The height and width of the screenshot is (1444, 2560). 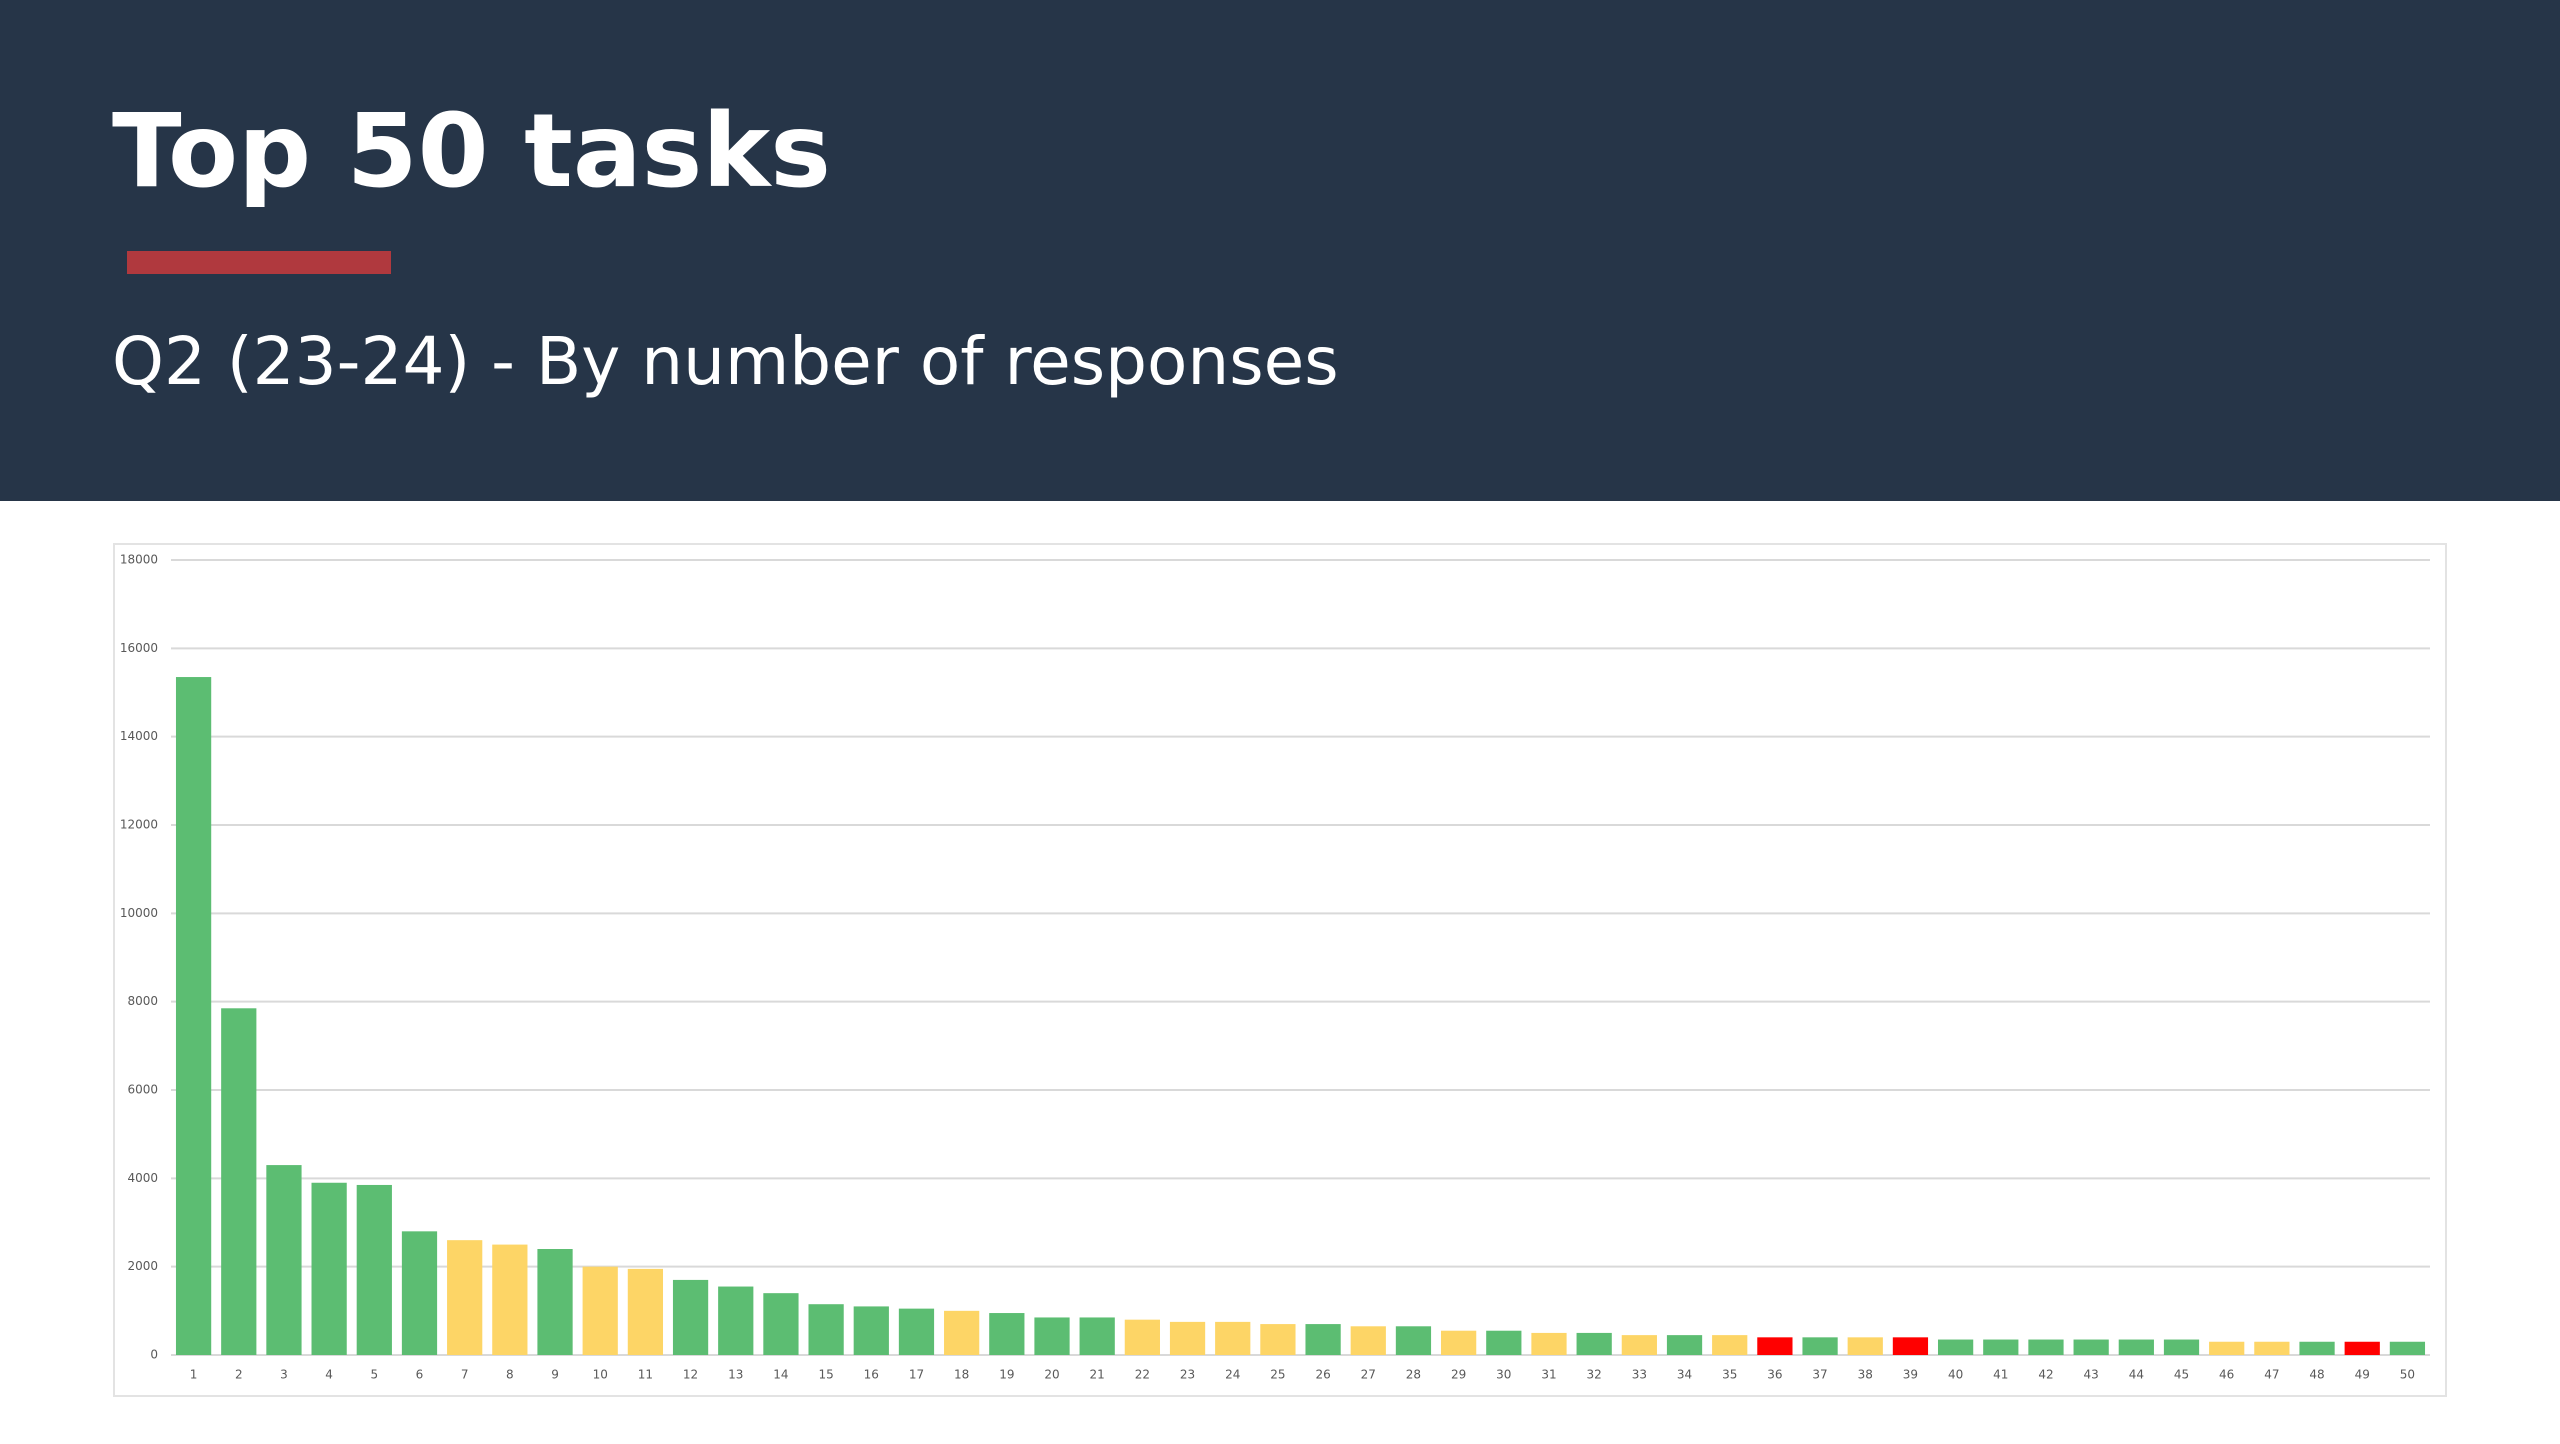 I want to click on x-tick-label: 46, so click(x=2226, y=1375).